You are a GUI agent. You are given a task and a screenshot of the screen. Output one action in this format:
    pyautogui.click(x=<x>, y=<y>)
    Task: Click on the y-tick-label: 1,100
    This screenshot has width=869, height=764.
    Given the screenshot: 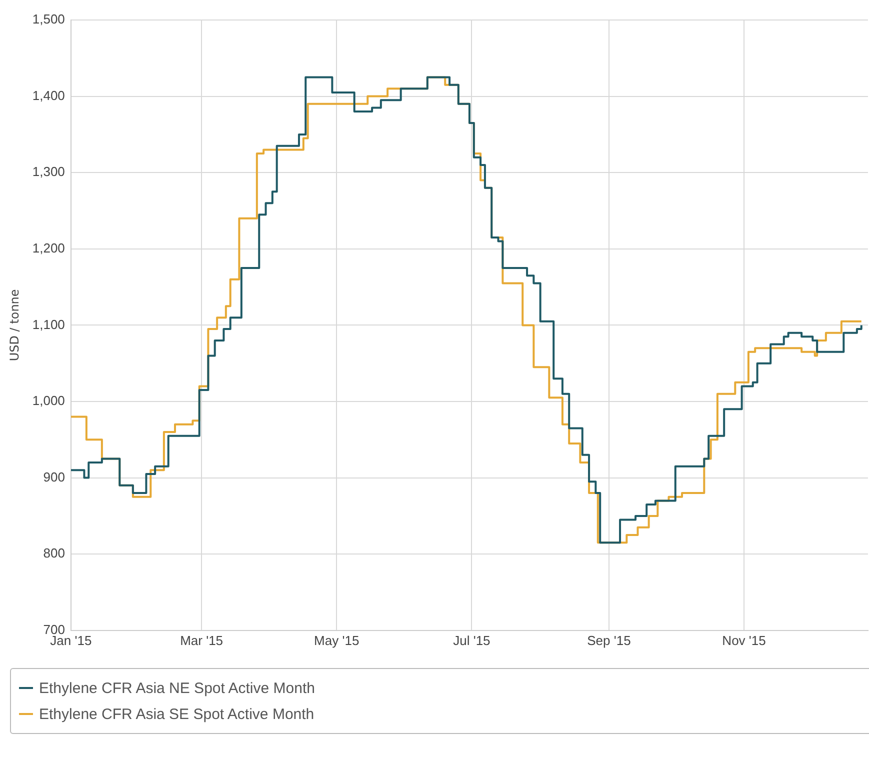 What is the action you would take?
    pyautogui.click(x=48, y=324)
    